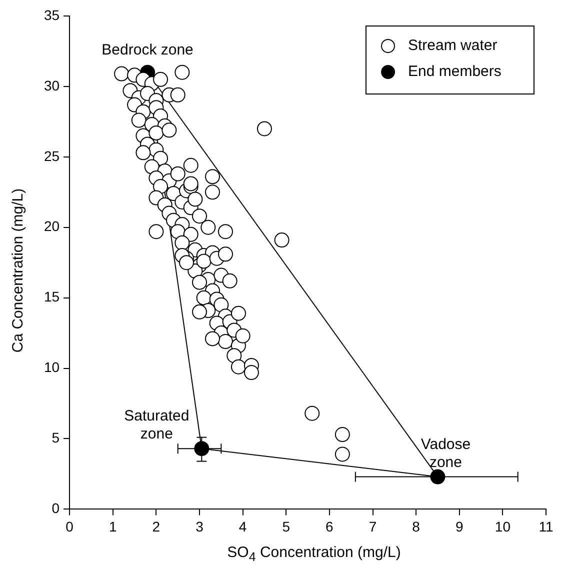 This screenshot has height=572, width=570. What do you see at coordinates (445, 453) in the screenshot?
I see `annotation: Vadose zone` at bounding box center [445, 453].